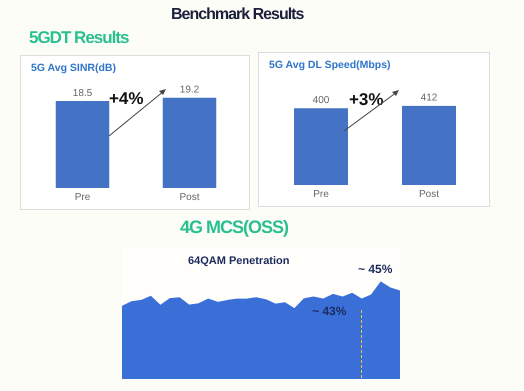 Image resolution: width=524 pixels, height=391 pixels. What do you see at coordinates (239, 261) in the screenshot?
I see `chart-subtitle: 64QAM Penetration` at bounding box center [239, 261].